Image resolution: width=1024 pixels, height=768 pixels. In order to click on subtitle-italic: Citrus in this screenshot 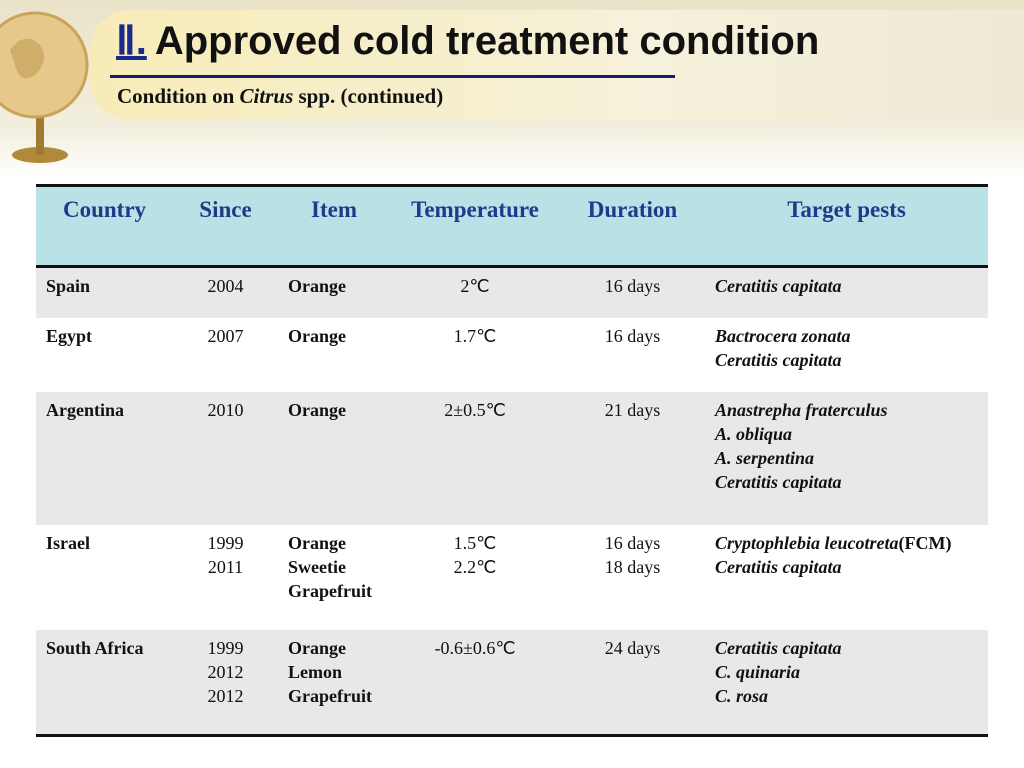, I will do `click(266, 96)`.